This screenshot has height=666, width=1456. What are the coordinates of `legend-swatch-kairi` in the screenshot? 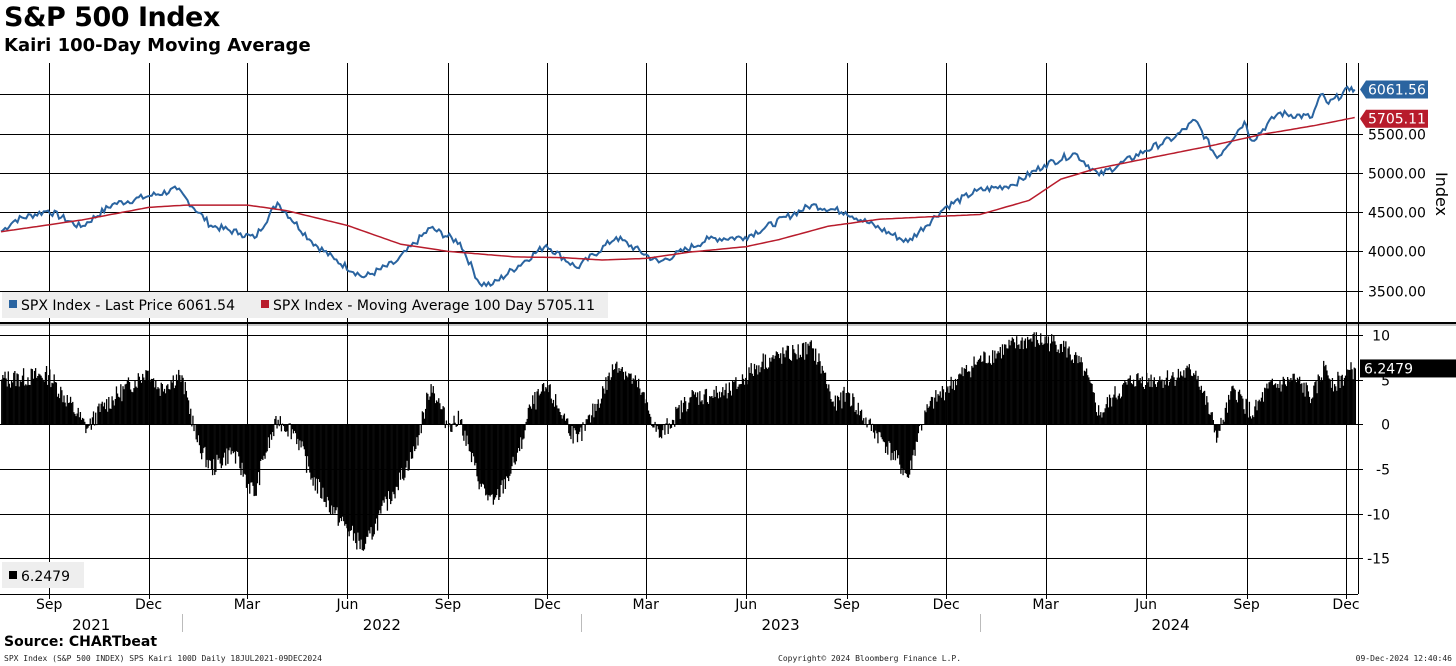 It's located at (13, 575).